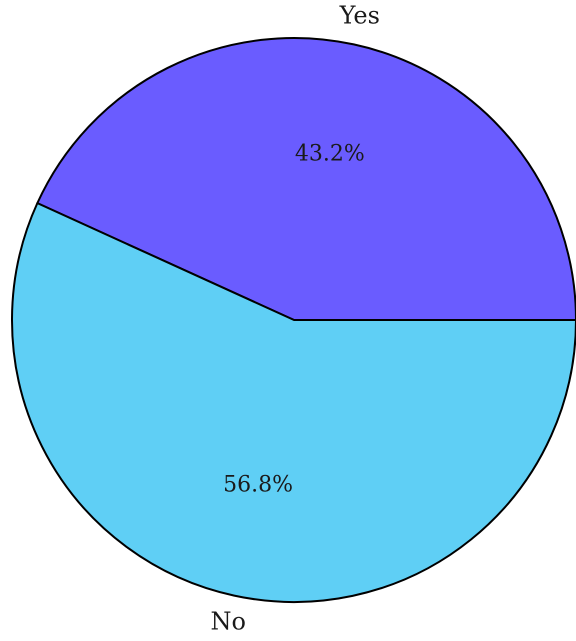  I want to click on pie-percent-label-yes: 43.2%, so click(330, 154).